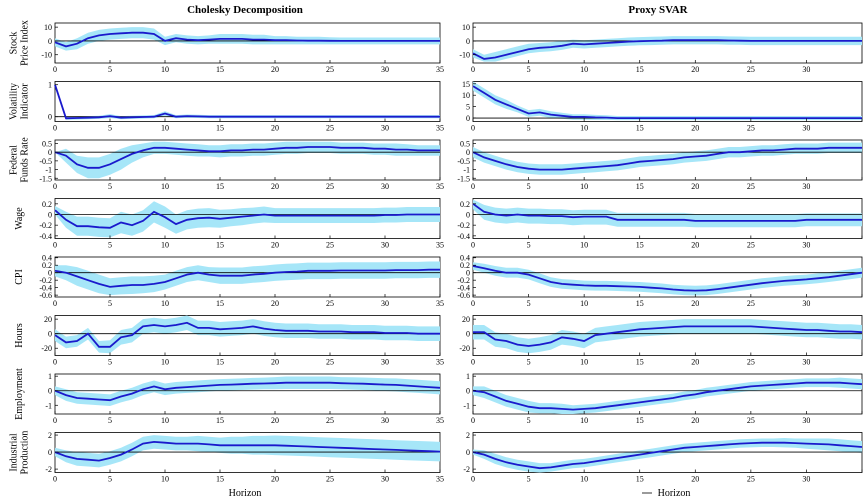  I want to click on plot-right: 0 5 10 15 0 5 10 15 20 25 30, so click(662, 106).